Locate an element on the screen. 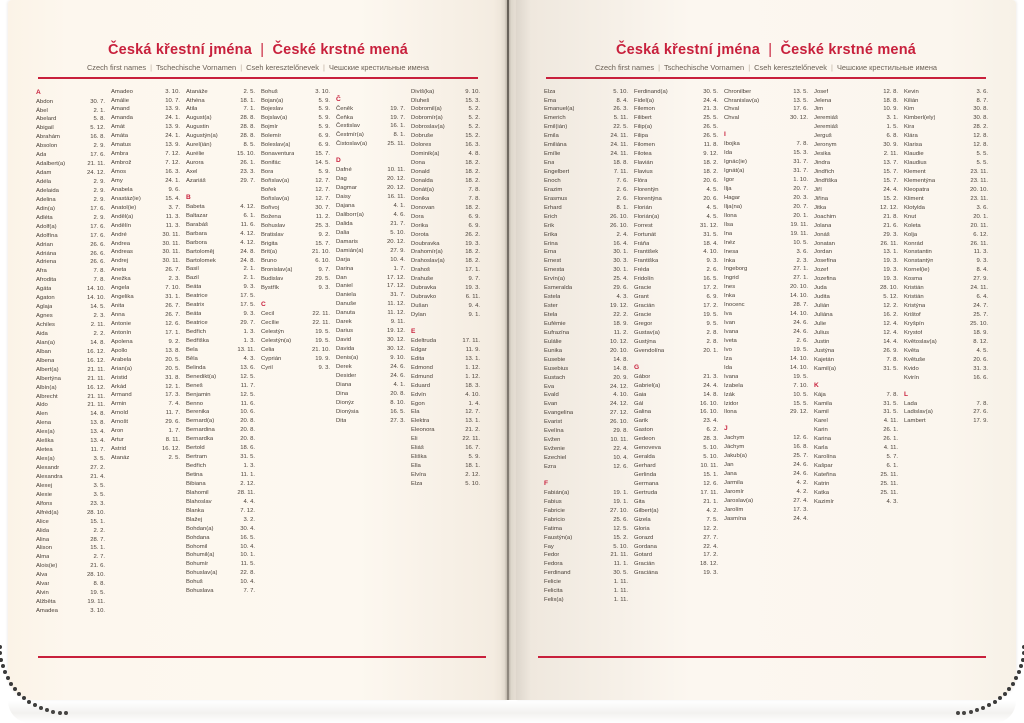 This screenshot has height=723, width=1024. name-day-date: 3. 10. is located at coordinates (172, 91).